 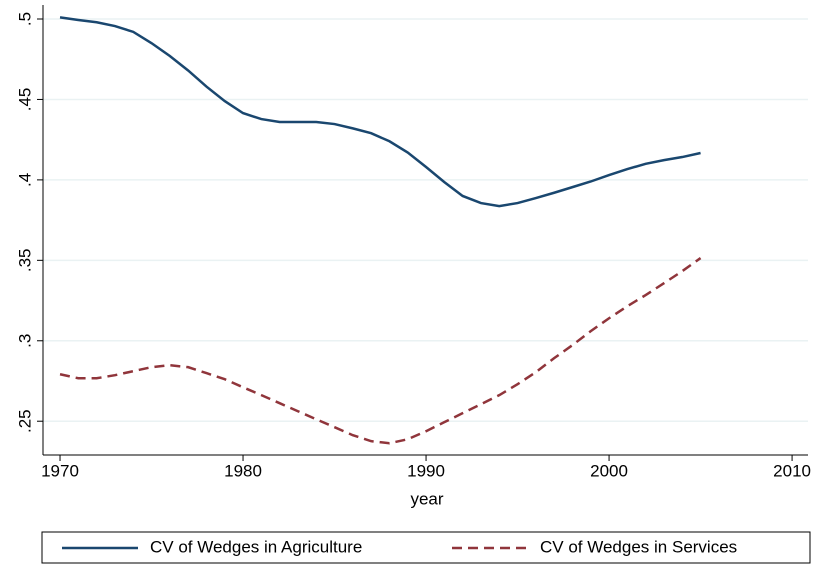 I want to click on legend-label: CV of Wedges in Agriculture, so click(x=256, y=546).